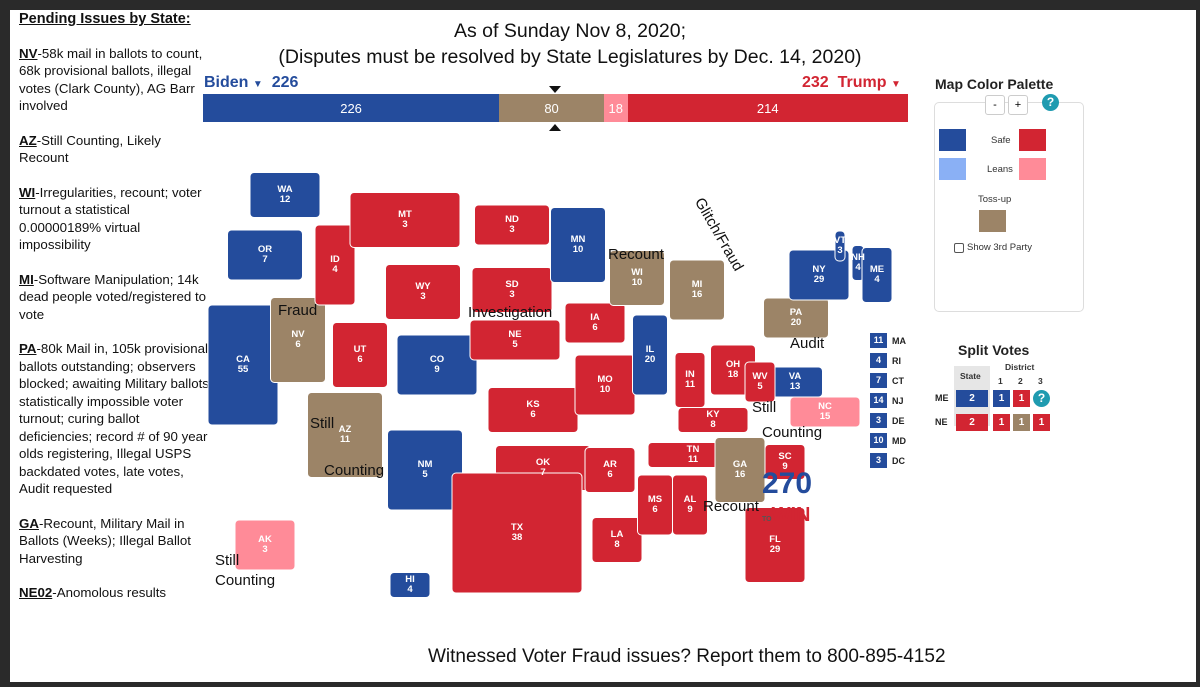  What do you see at coordinates (697, 290) in the screenshot?
I see `state-mi` at bounding box center [697, 290].